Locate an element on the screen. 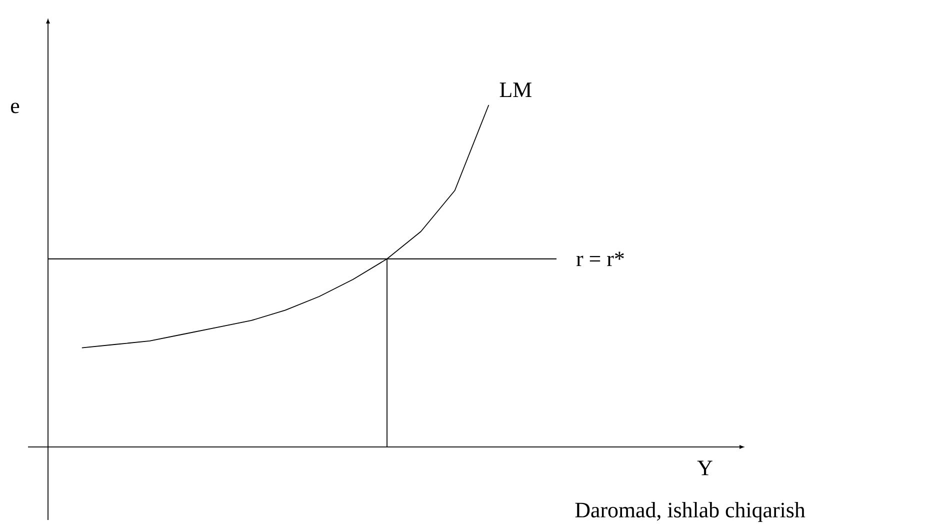  series-label: LM is located at coordinates (516, 89).